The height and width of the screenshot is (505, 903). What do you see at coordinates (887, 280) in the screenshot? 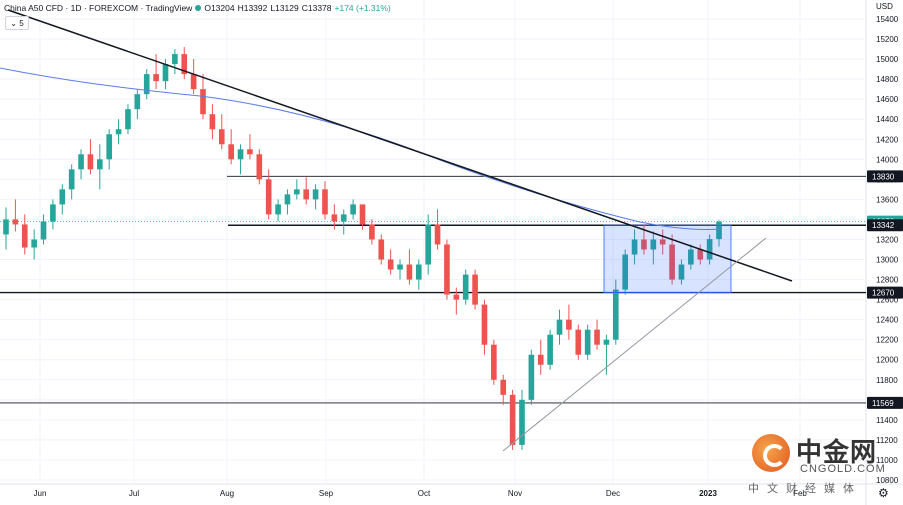
I see `price-tick-label: 12800` at bounding box center [887, 280].